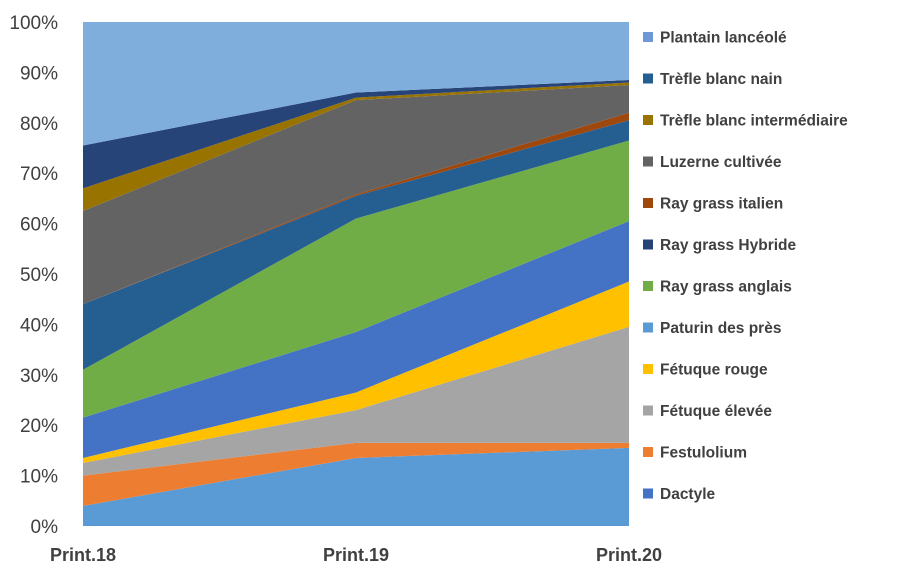 Image resolution: width=903 pixels, height=571 pixels. I want to click on legend-label: Ray grass italien, so click(721, 204).